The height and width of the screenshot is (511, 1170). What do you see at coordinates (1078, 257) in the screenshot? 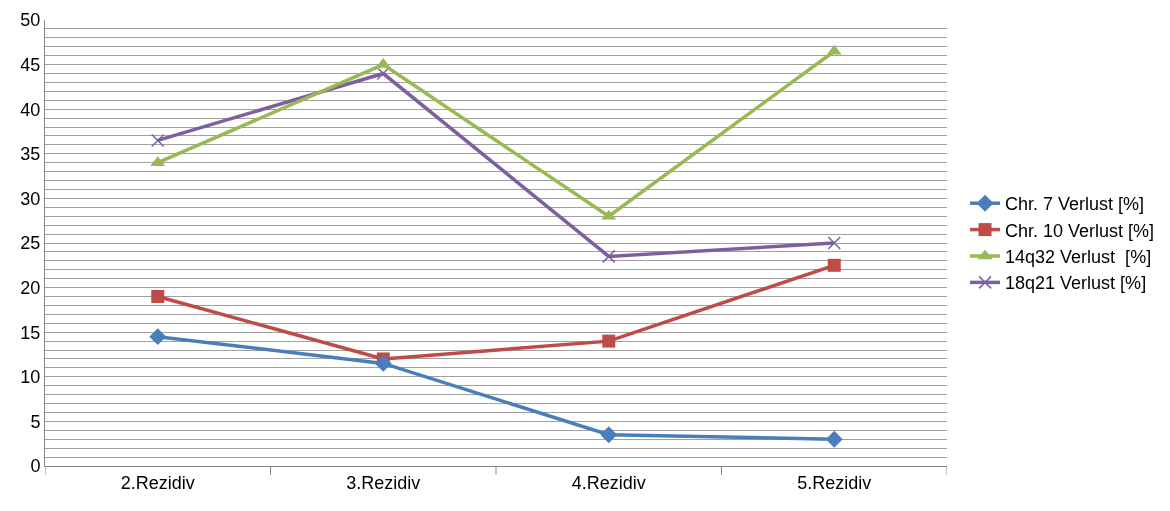
I see `legend-label: 14q32 Verlust [%]` at bounding box center [1078, 257].